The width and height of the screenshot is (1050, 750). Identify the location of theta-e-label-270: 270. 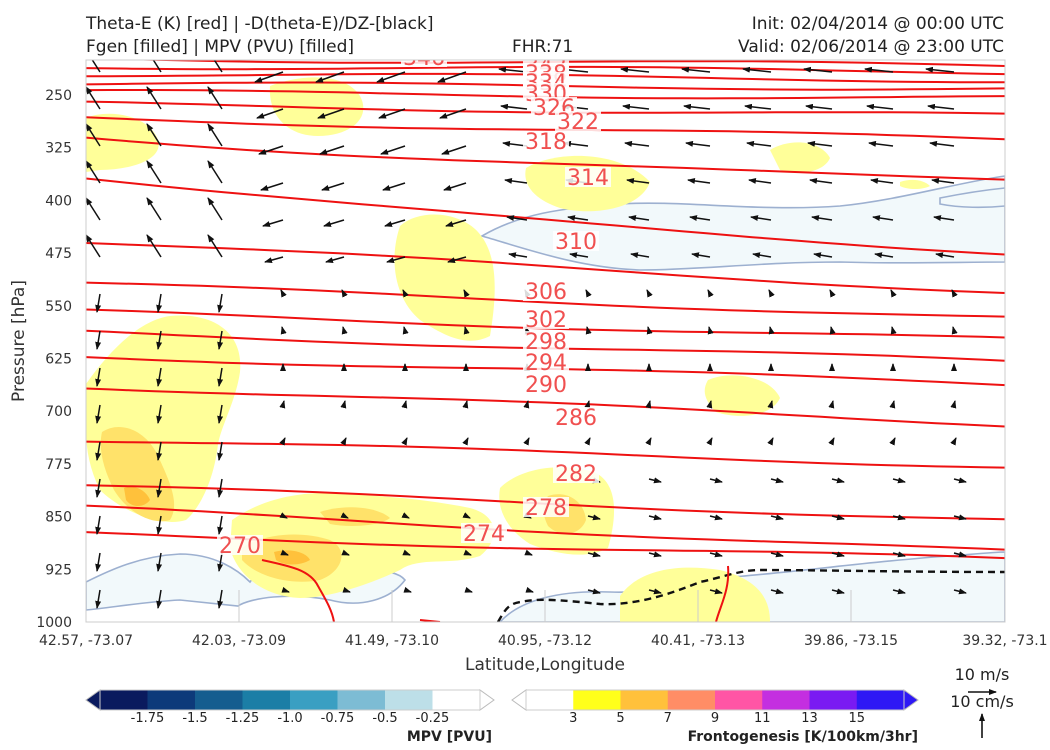
(240, 546).